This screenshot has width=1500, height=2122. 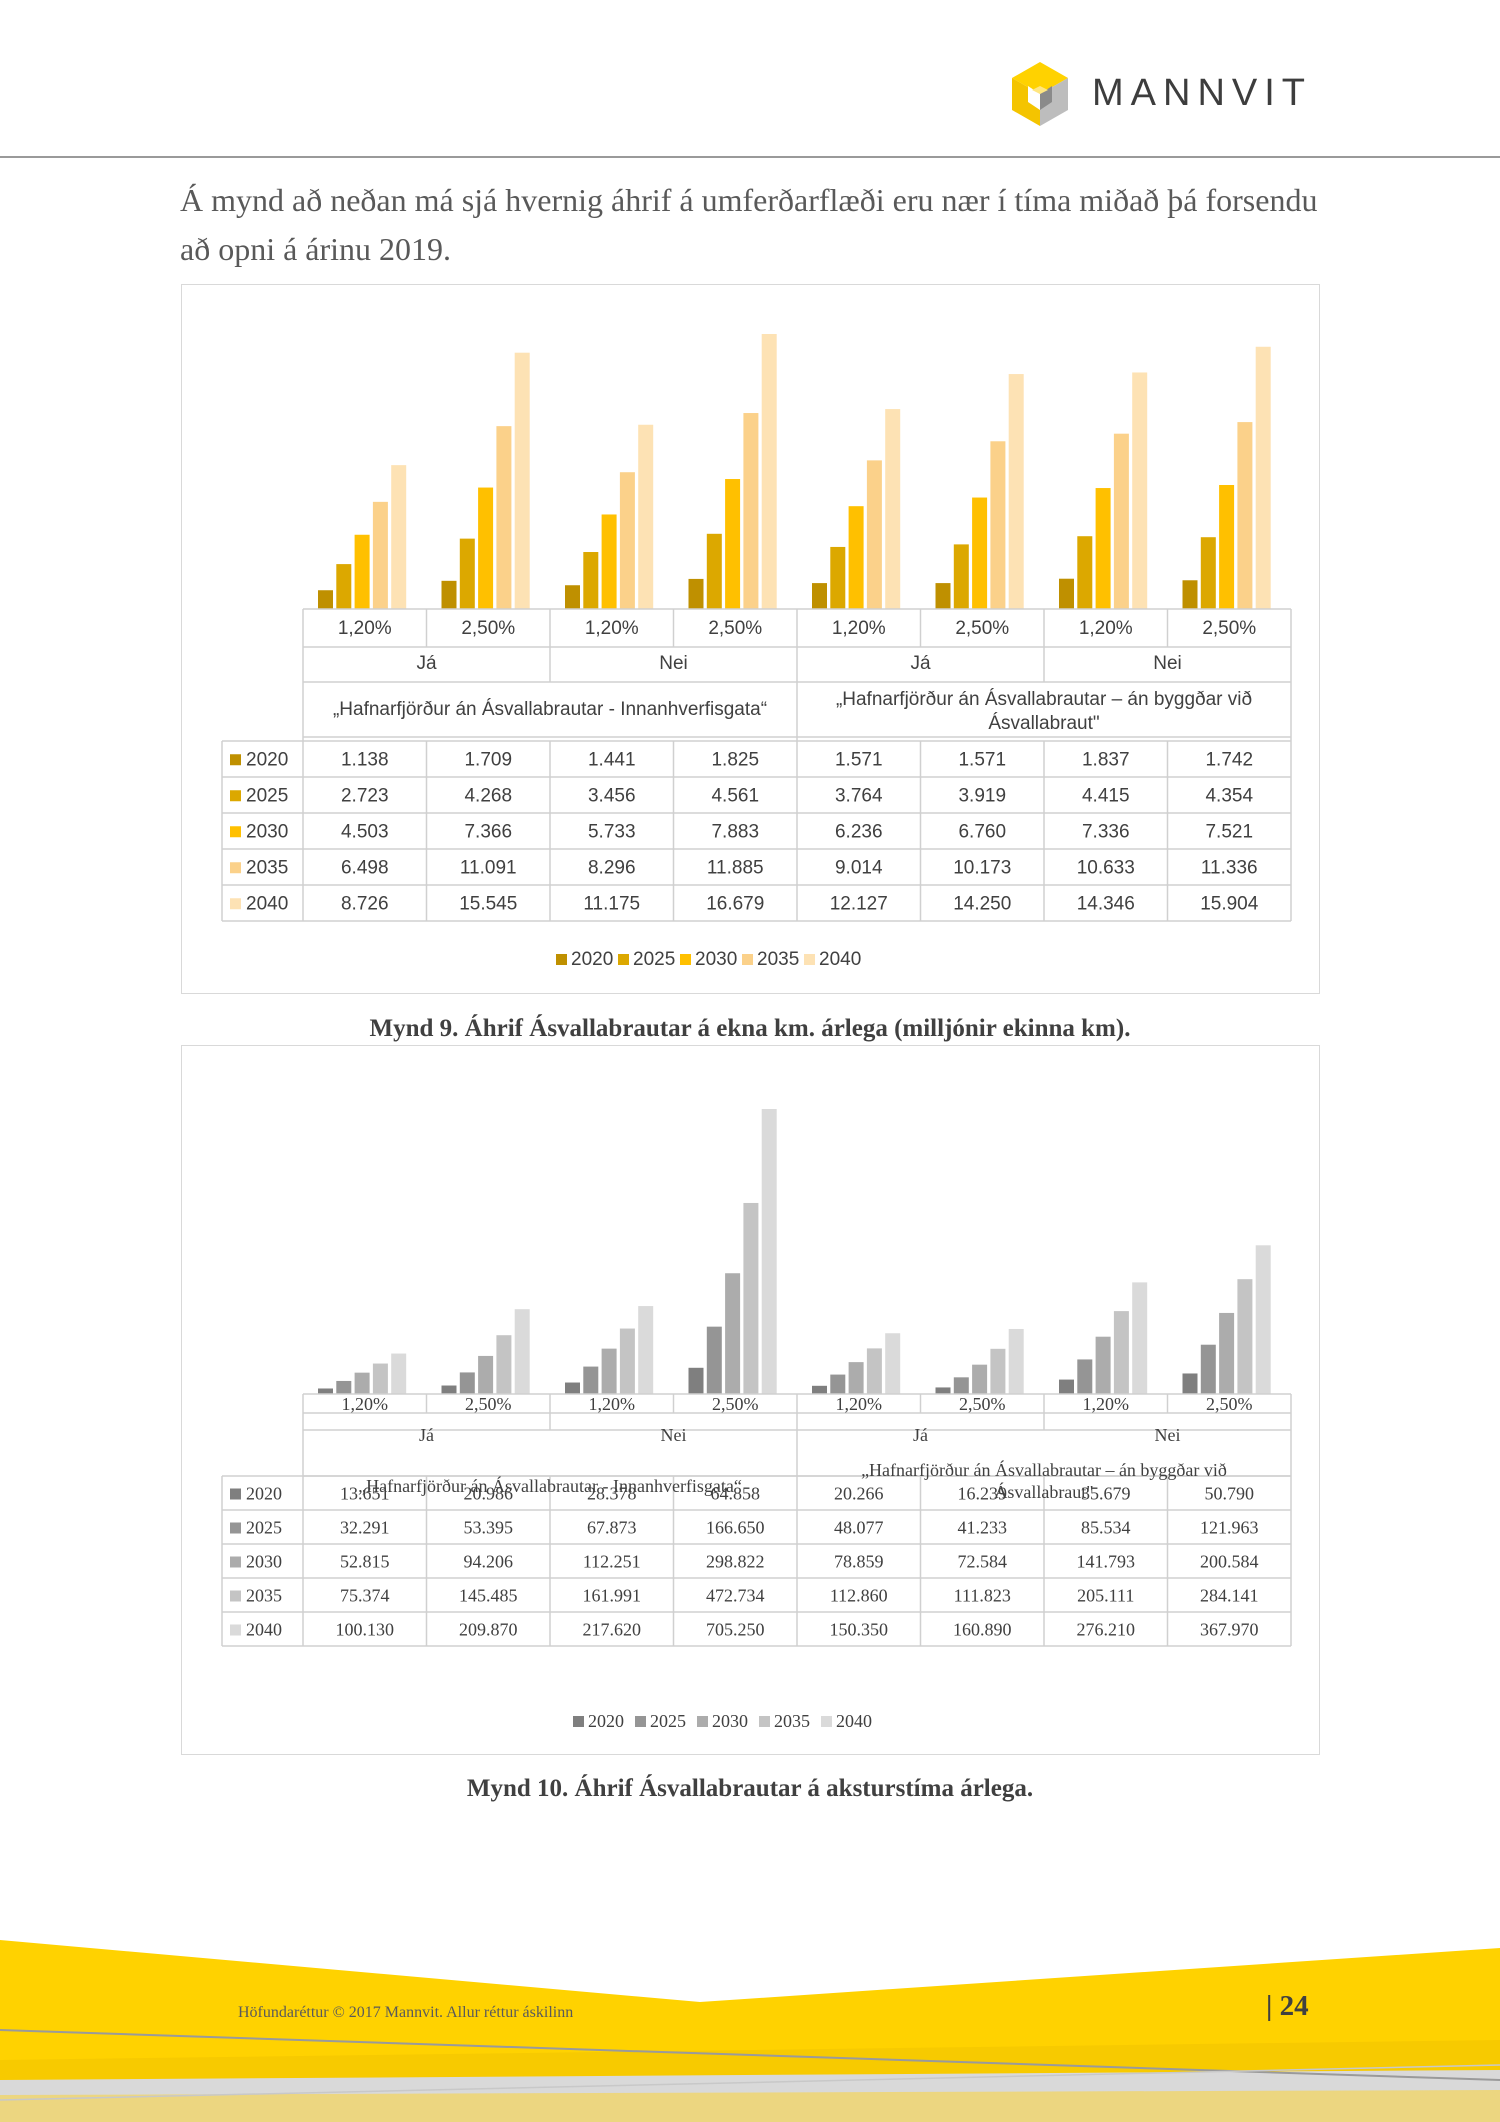 I want to click on category-label-2: 1,20%, so click(x=612, y=628).